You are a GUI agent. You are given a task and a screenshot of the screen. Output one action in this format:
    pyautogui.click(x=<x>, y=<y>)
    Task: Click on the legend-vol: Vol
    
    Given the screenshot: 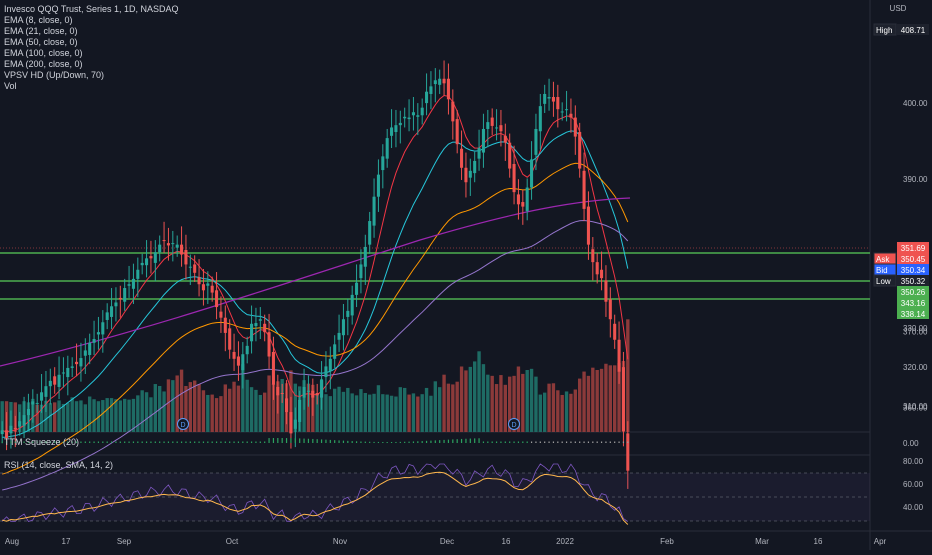 What is the action you would take?
    pyautogui.click(x=10, y=86)
    